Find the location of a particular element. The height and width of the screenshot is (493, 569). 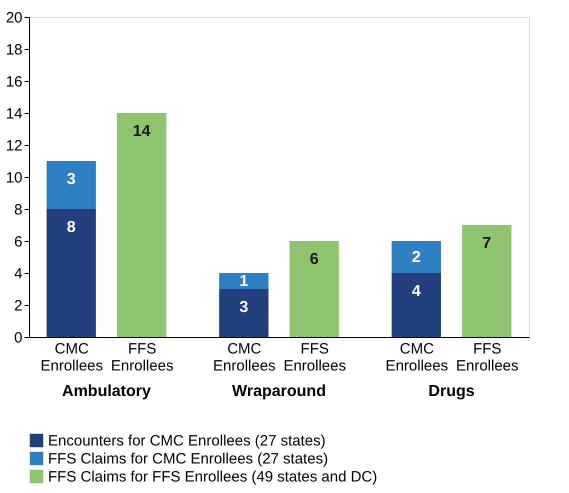

data-label: 7 is located at coordinates (487, 243).